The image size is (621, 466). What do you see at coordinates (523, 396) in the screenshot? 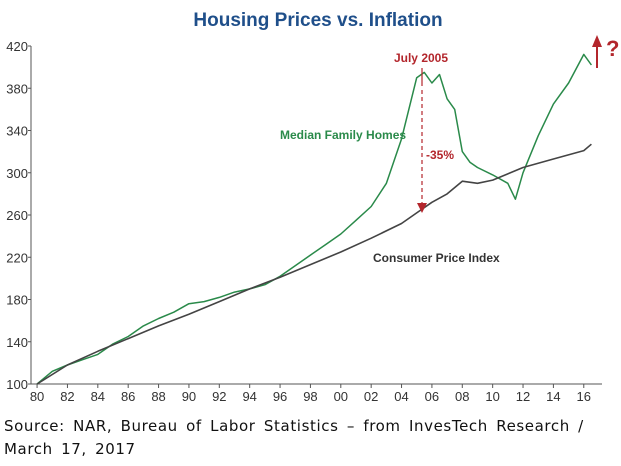
I see `x-tick-label: 12` at bounding box center [523, 396].